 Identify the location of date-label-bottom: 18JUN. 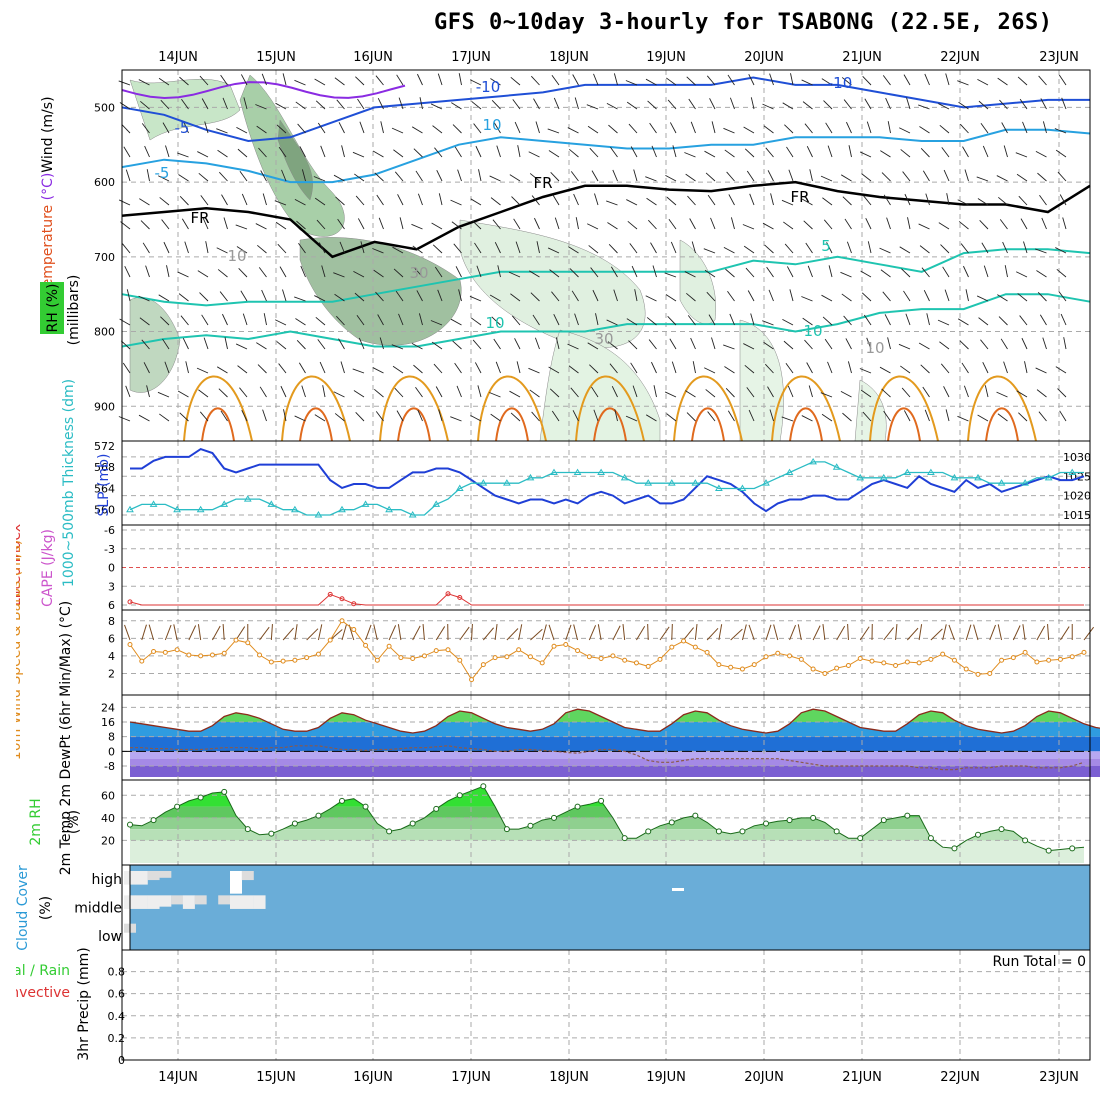
(569, 1077).